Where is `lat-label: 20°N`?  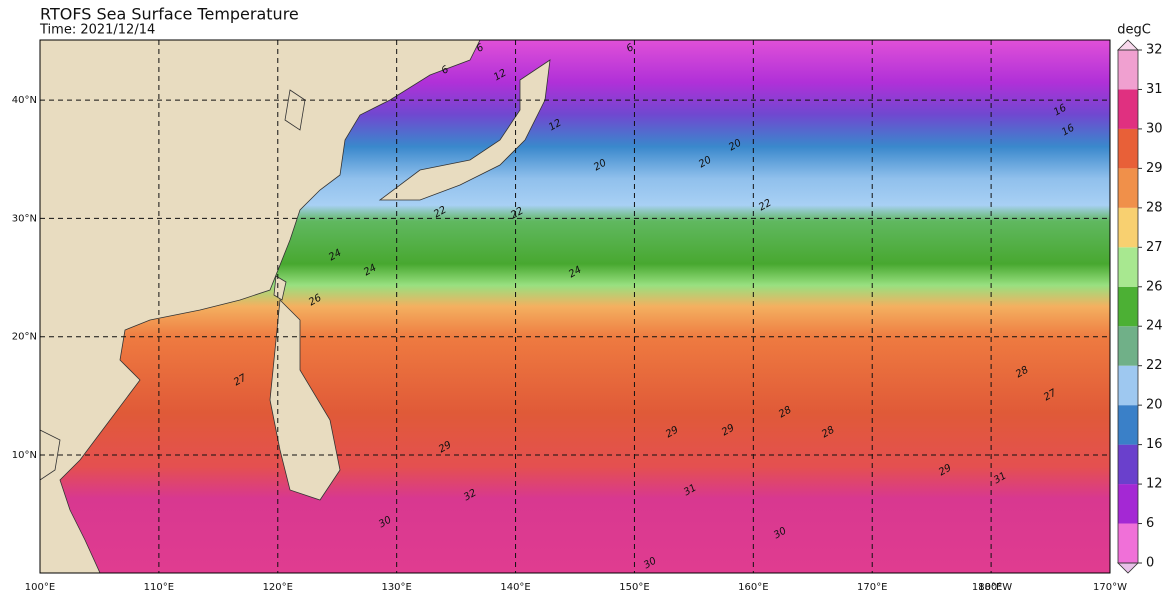
lat-label: 20°N is located at coordinates (24, 337).